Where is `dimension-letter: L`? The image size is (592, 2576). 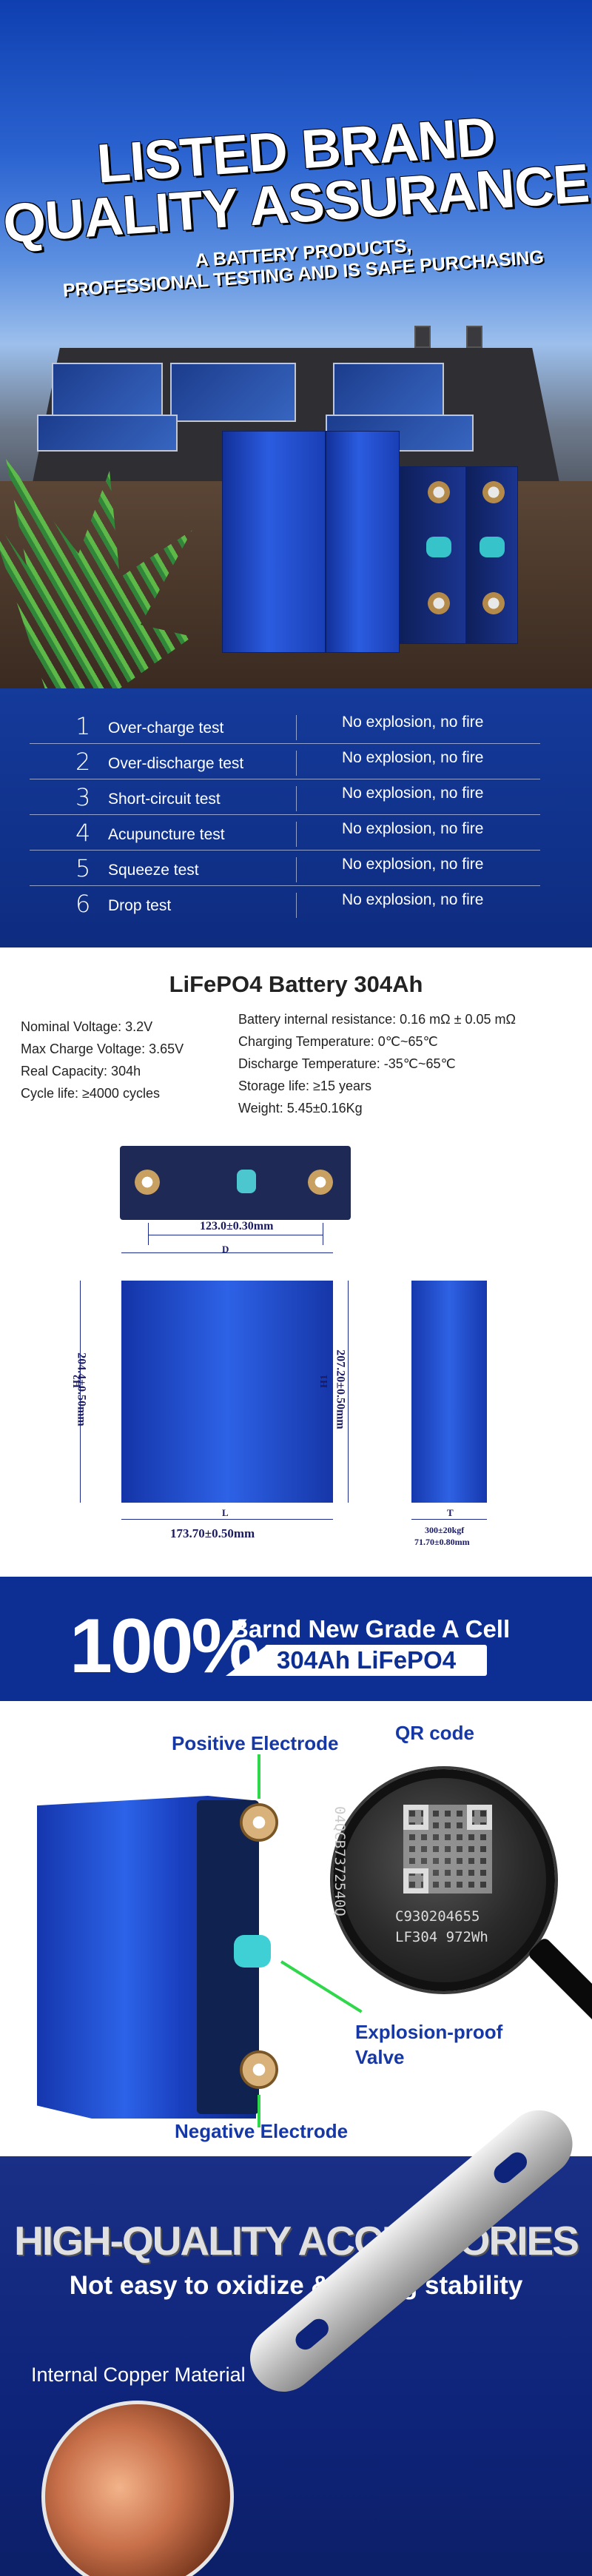
dimension-letter: L is located at coordinates (225, 1512).